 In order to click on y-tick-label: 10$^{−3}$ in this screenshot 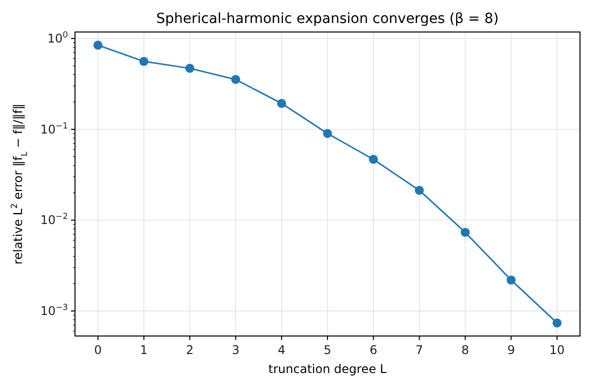, I will do `click(54, 310)`.